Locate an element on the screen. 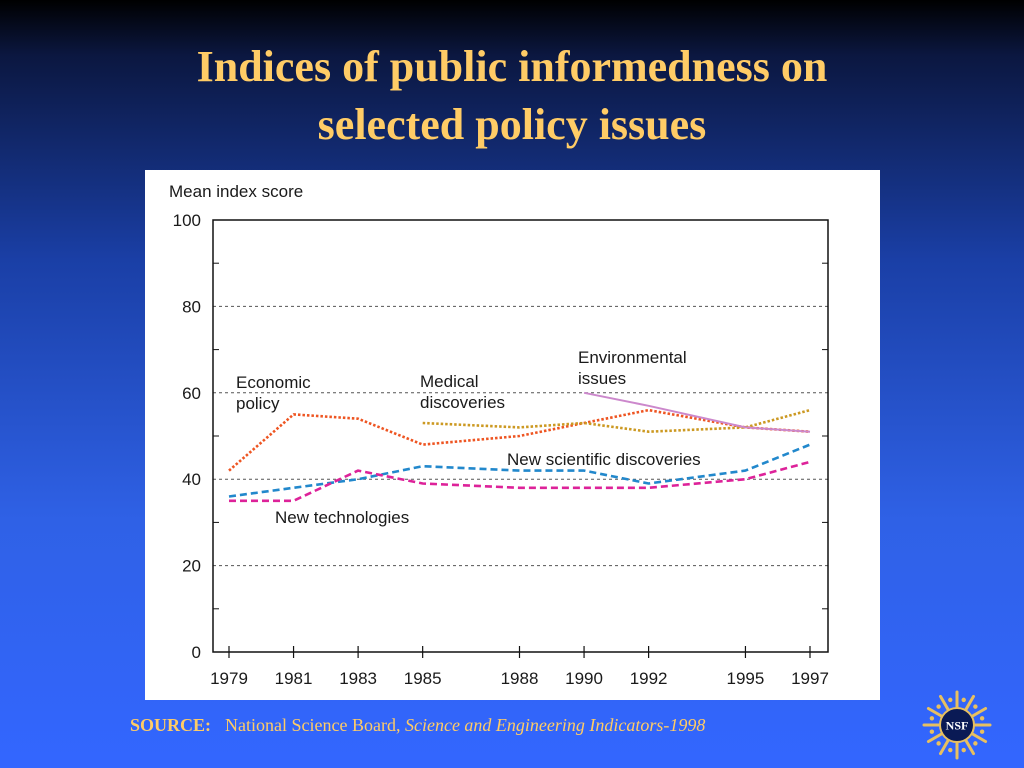 The image size is (1024, 768). annotation-environmental-line-2: issues is located at coordinates (602, 378).